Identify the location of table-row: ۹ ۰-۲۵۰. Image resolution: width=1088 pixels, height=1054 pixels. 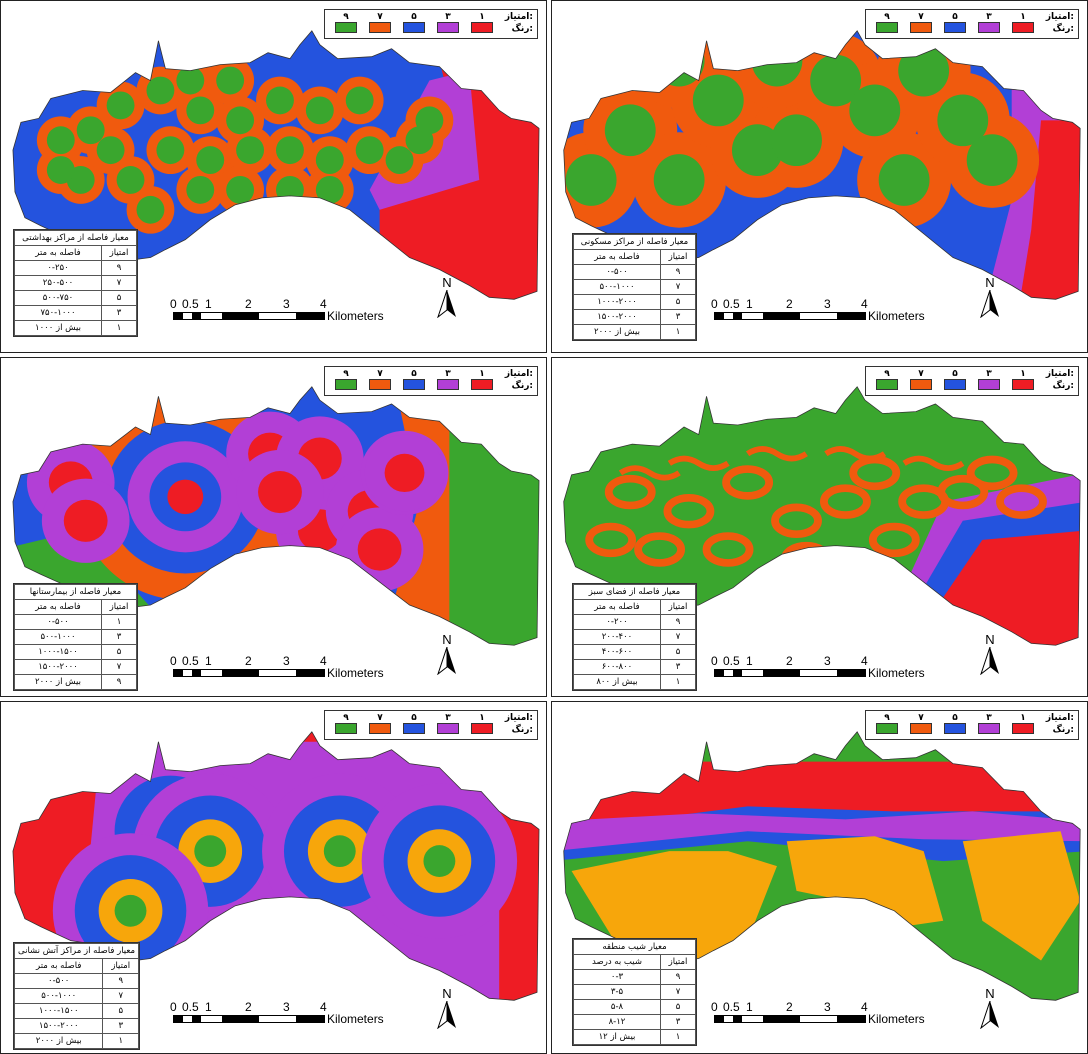
(75, 268).